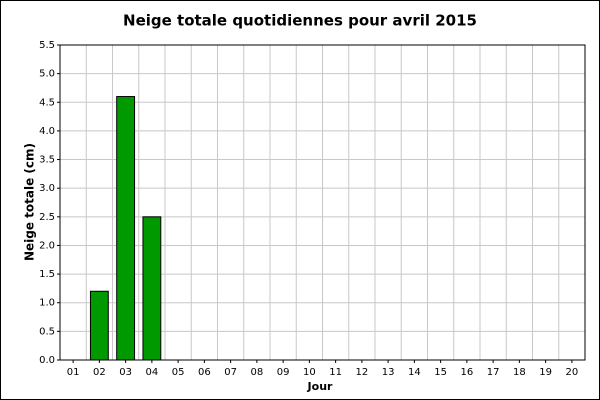 The width and height of the screenshot is (600, 400). What do you see at coordinates (152, 372) in the screenshot?
I see `x-tick-label: 04` at bounding box center [152, 372].